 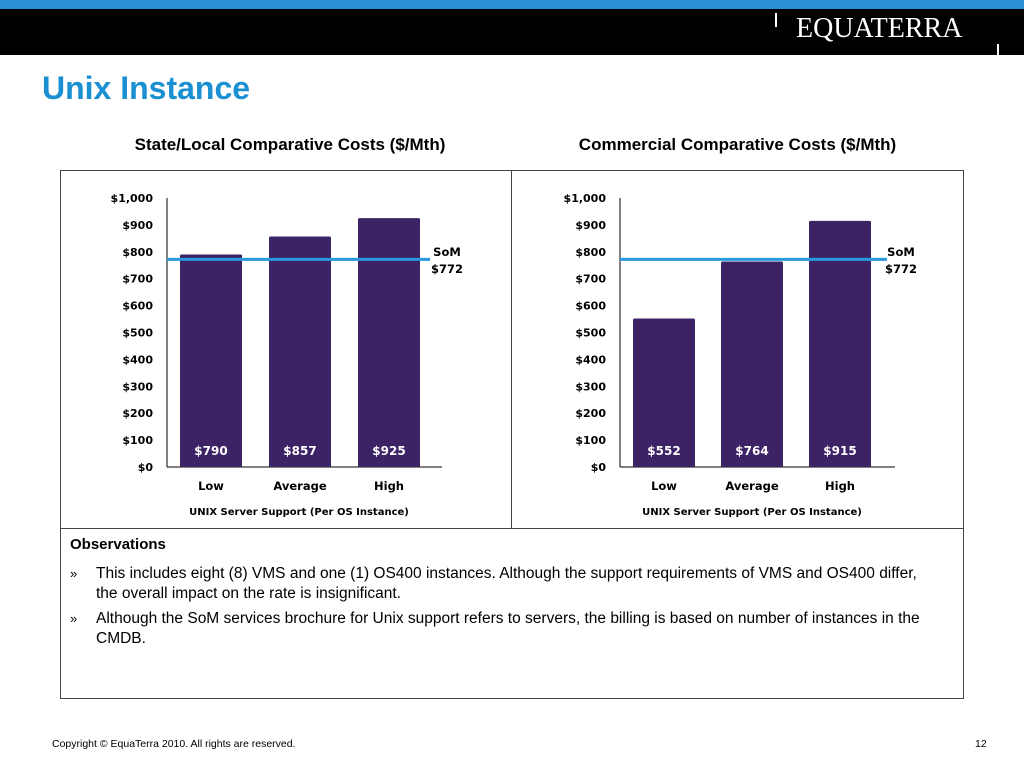 What do you see at coordinates (839, 451) in the screenshot?
I see `data-label: $915` at bounding box center [839, 451].